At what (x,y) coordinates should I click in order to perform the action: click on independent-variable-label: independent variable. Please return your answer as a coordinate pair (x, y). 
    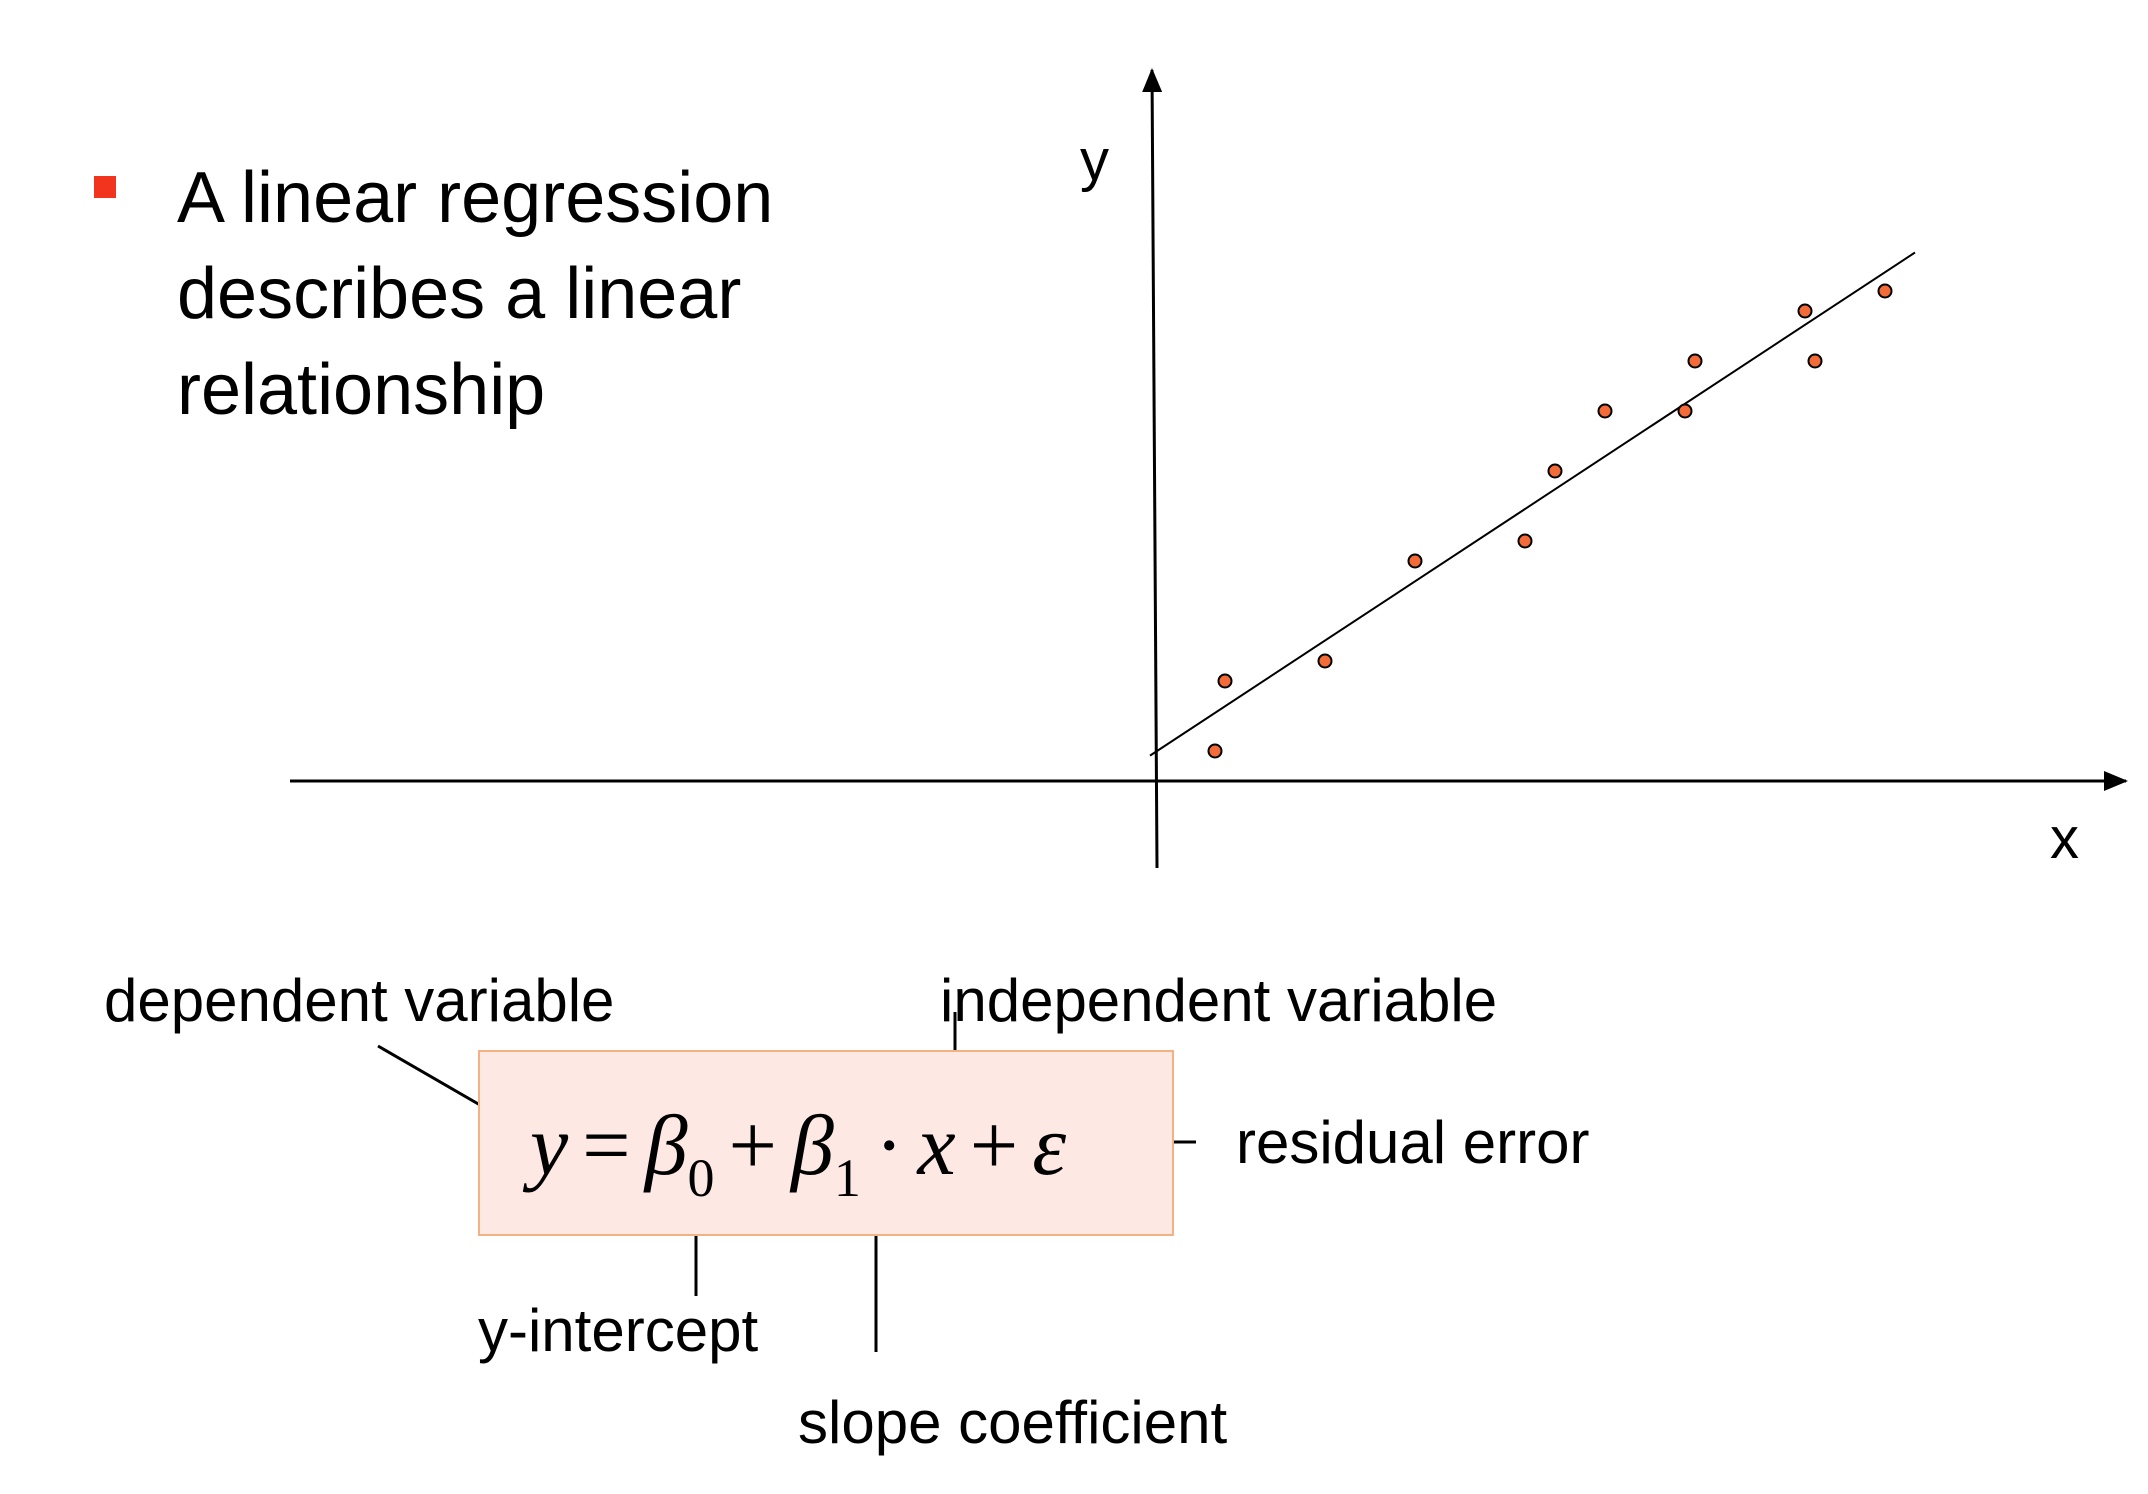
    Looking at the image, I should click on (1219, 1000).